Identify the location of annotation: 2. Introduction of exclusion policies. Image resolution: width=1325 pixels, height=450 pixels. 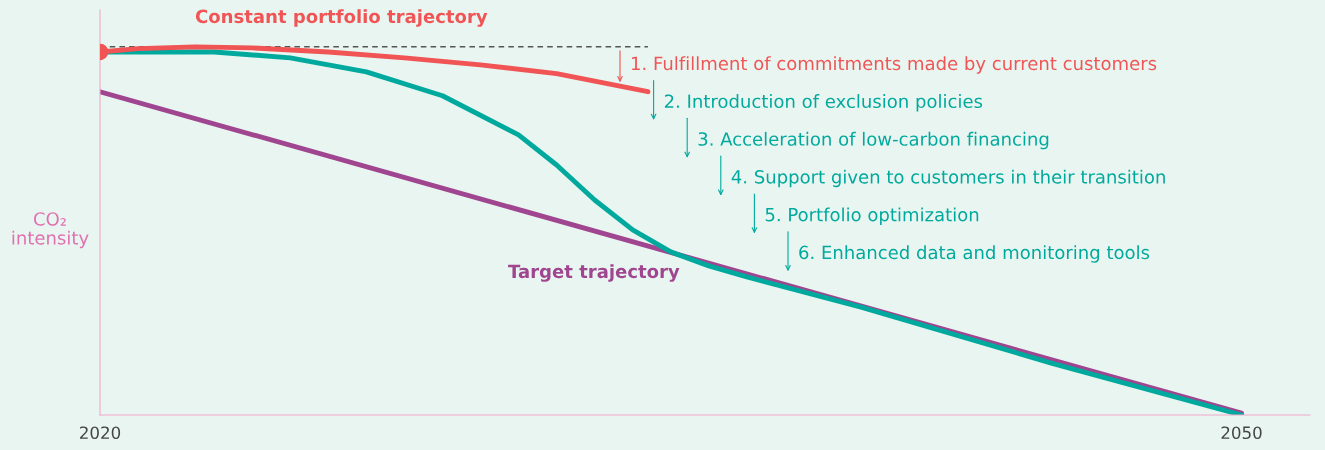
(823, 103).